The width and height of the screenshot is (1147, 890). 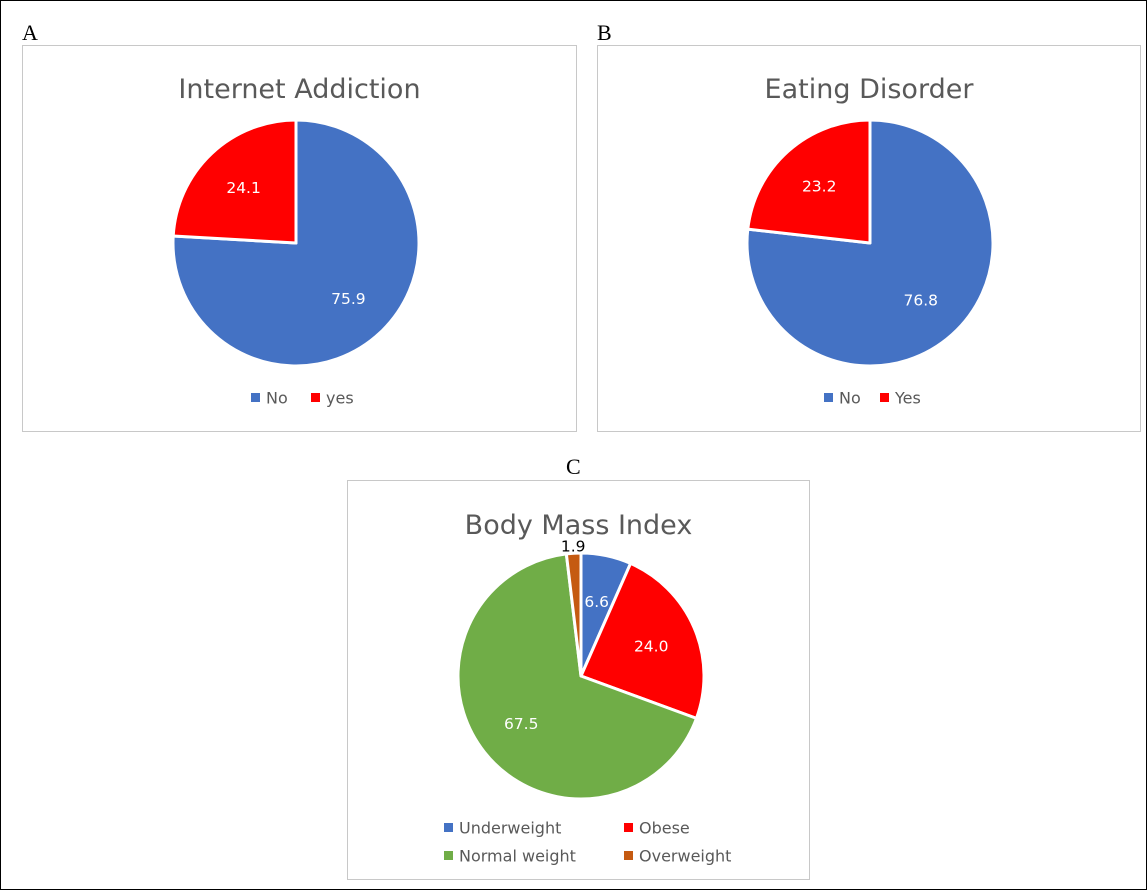 I want to click on pie-slice-overweight, so click(x=573, y=614).